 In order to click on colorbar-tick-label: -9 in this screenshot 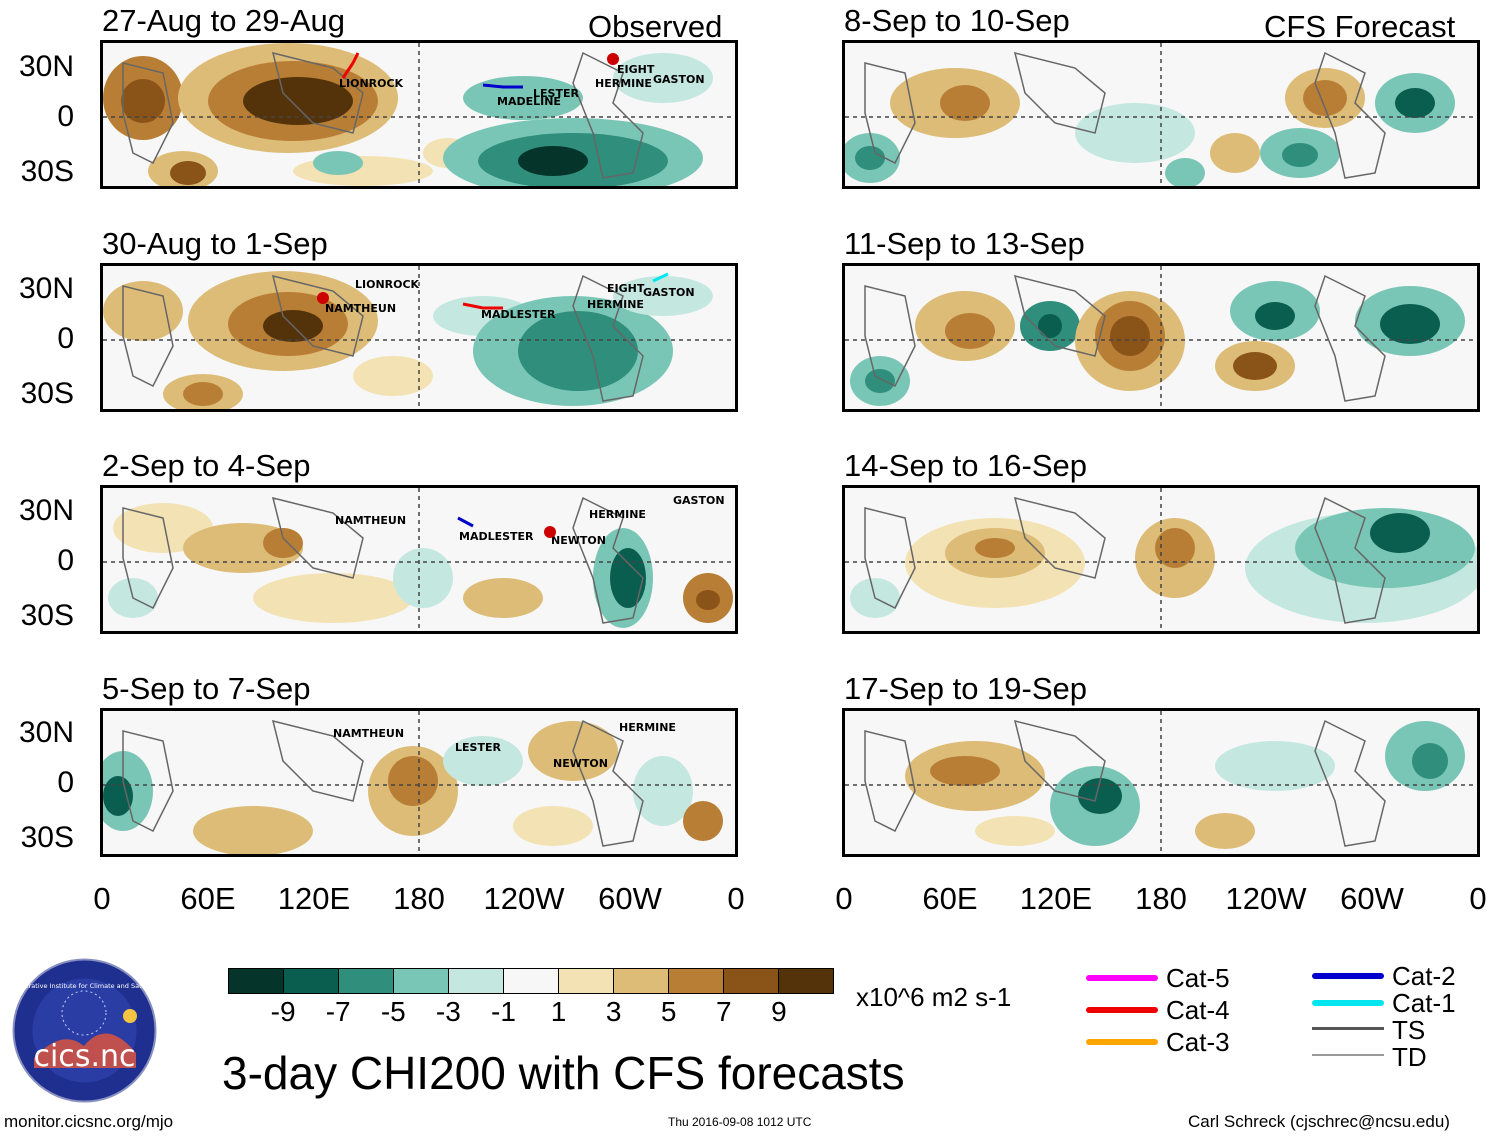, I will do `click(283, 1011)`.